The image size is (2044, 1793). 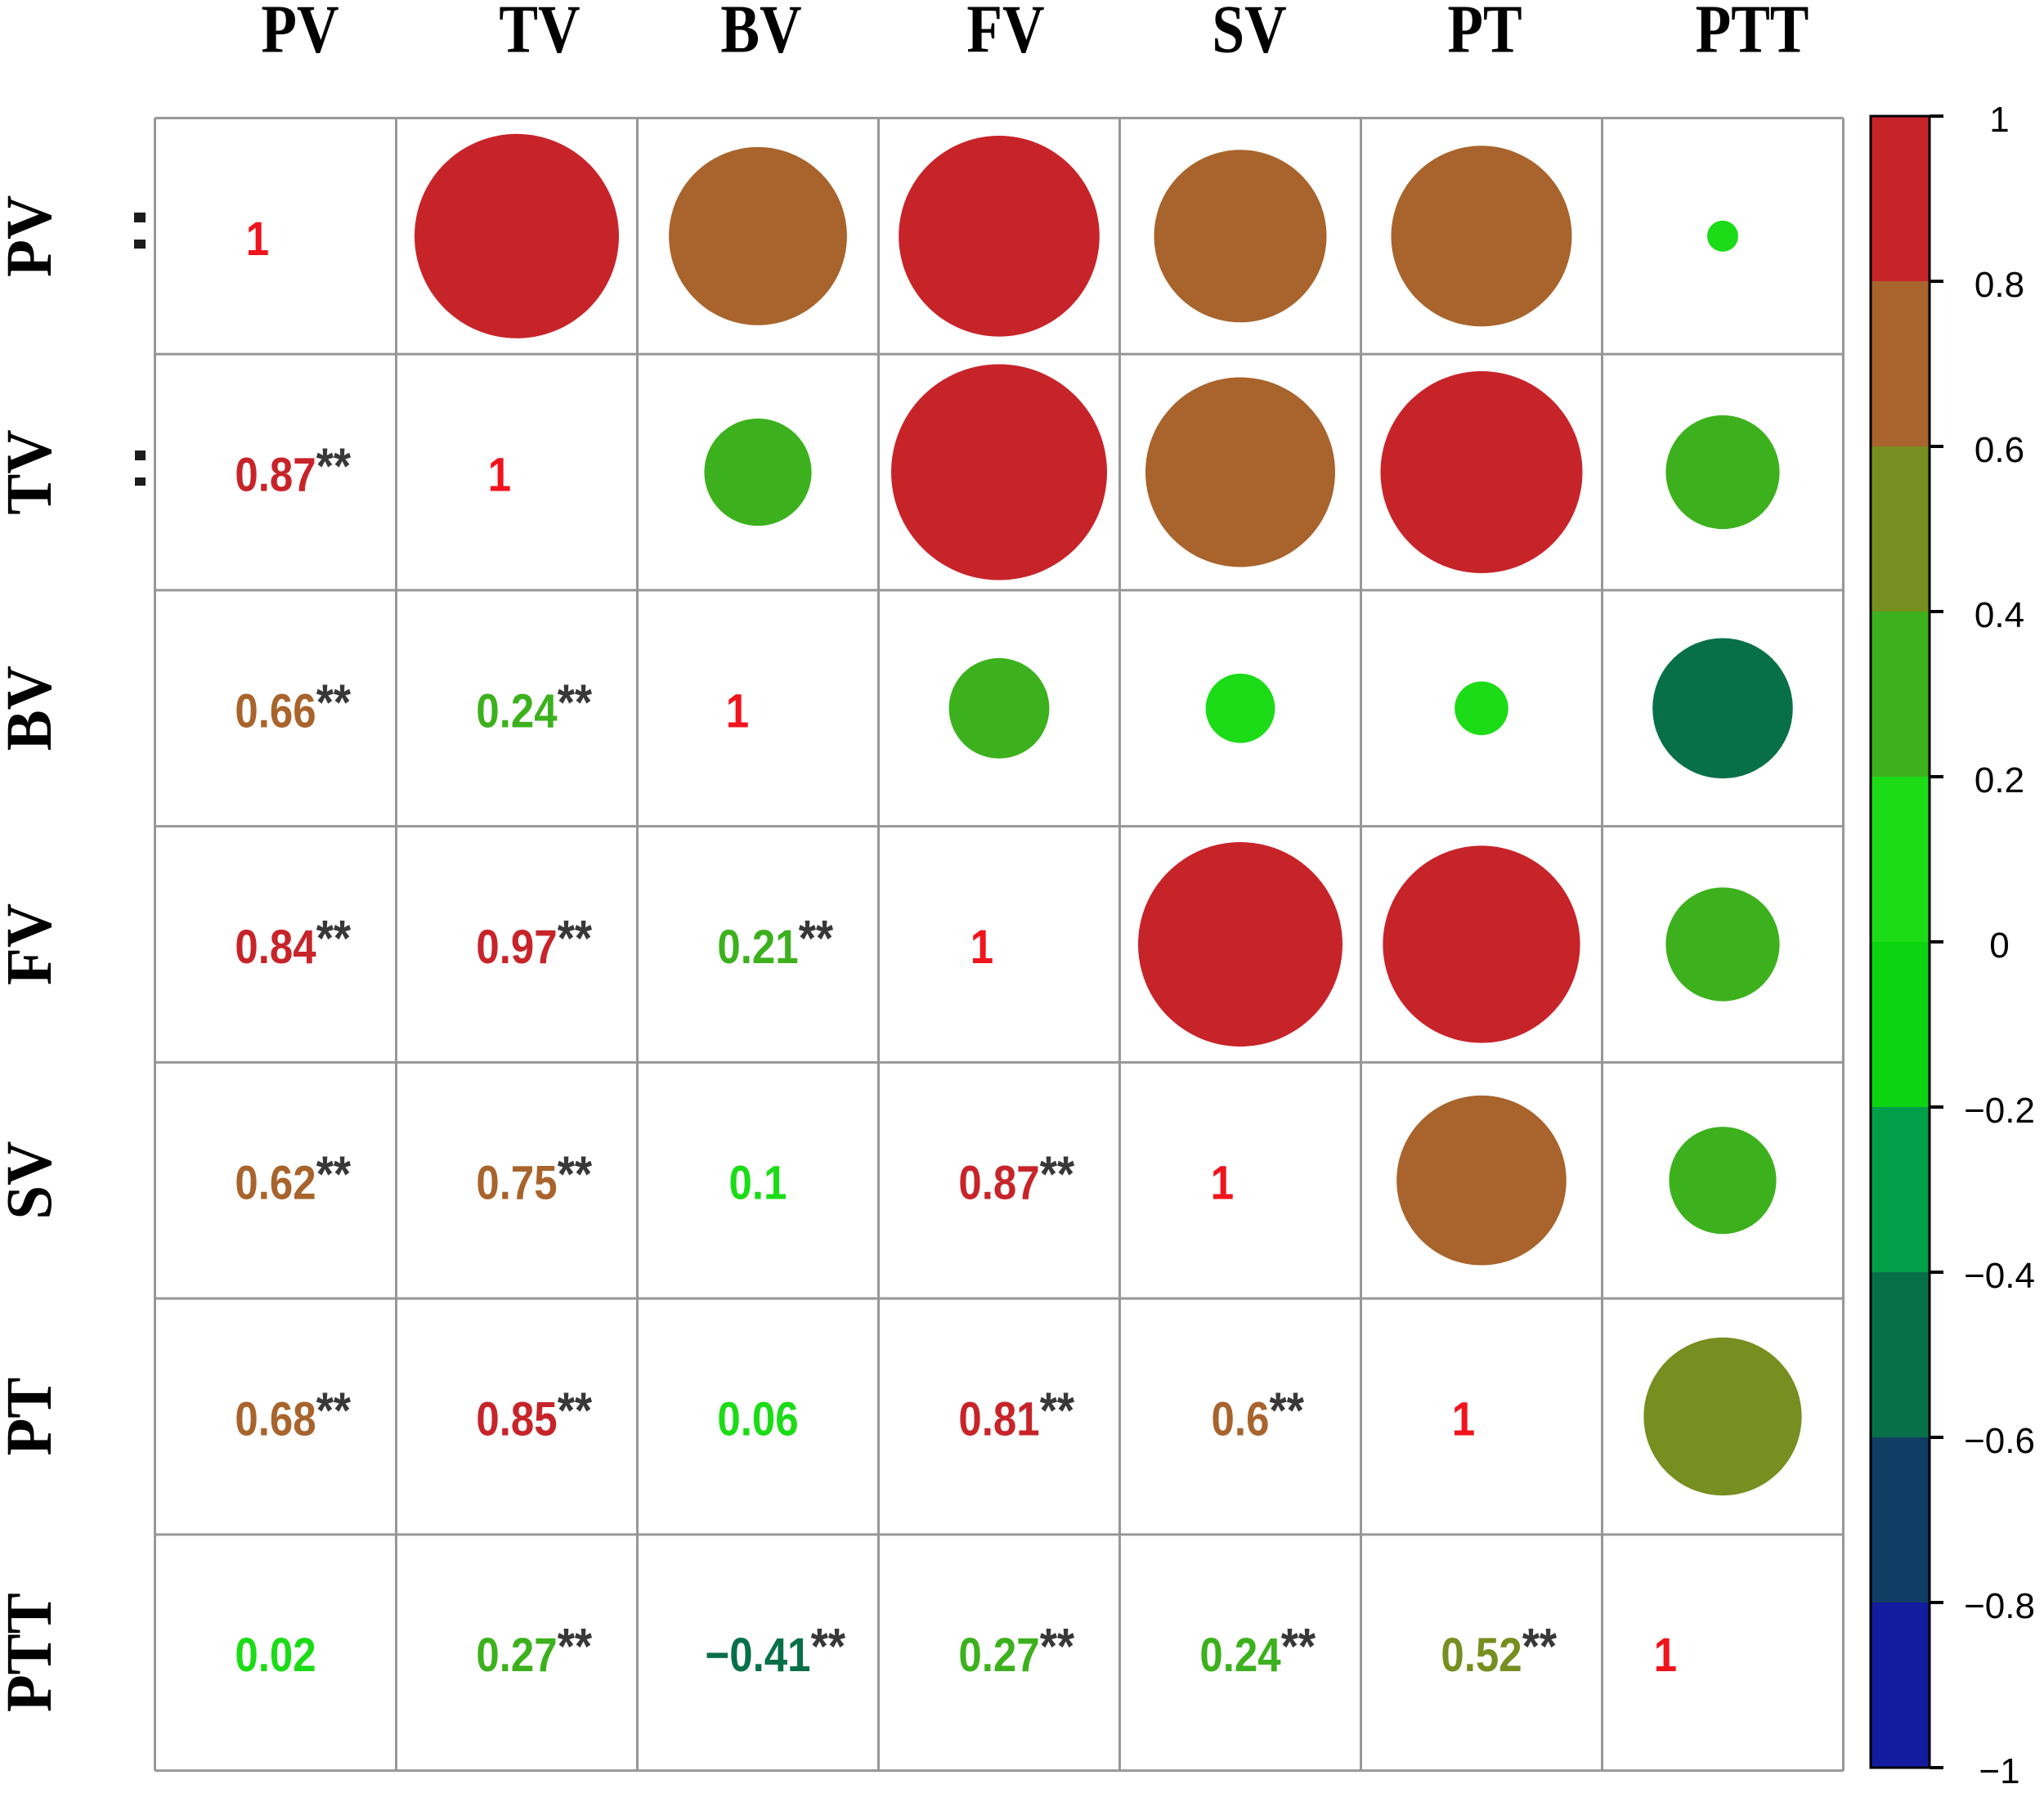 I want to click on svg-text: 0.4, so click(x=2000, y=615).